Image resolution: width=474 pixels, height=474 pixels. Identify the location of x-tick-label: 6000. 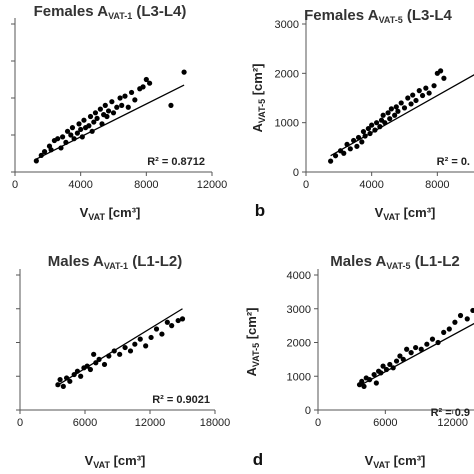
(85, 423).